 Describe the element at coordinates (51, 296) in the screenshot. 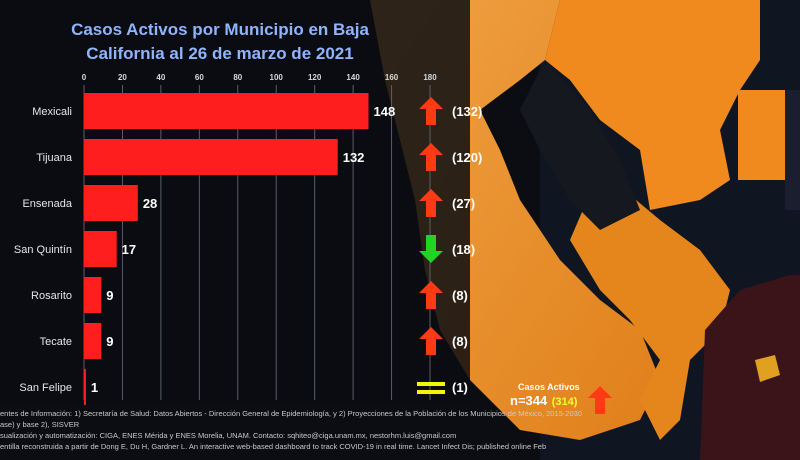

I see `category-label: Rosarito` at that location.